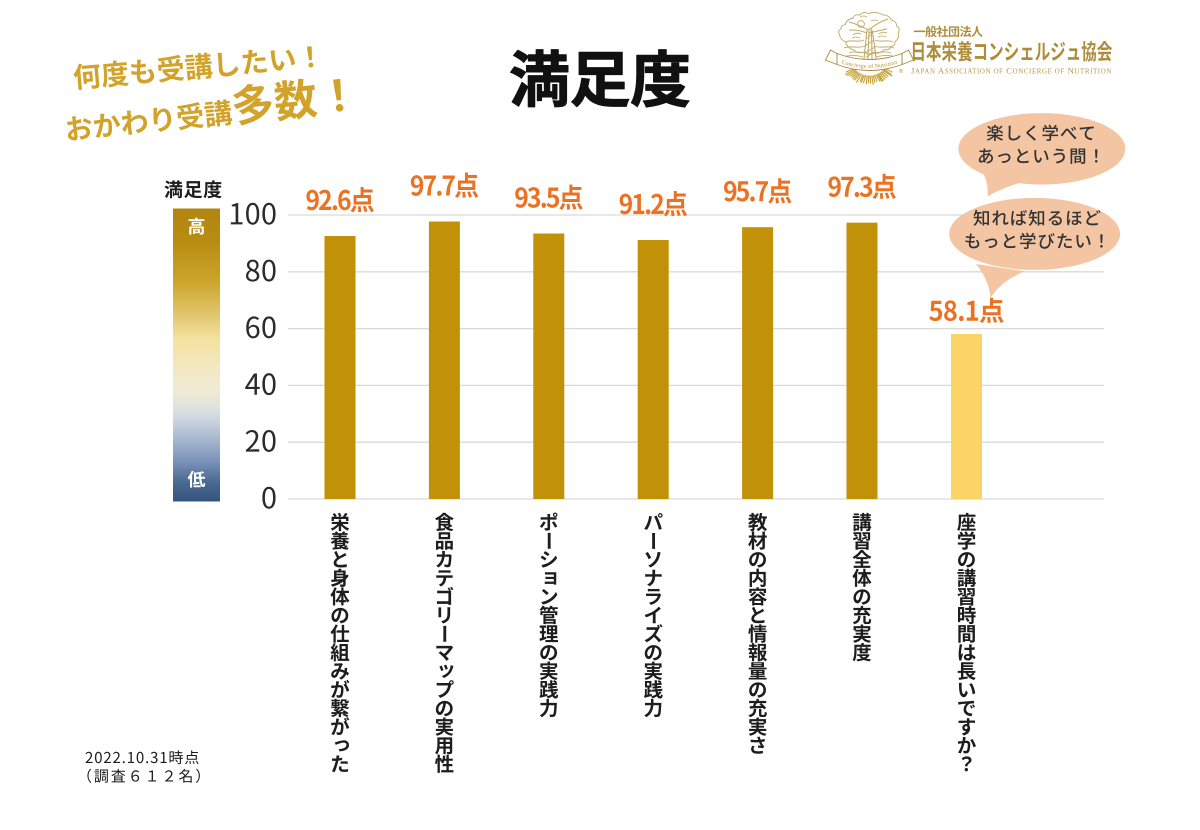  What do you see at coordinates (869, 65) in the screenshot?
I see `svg-text: Concierge of Nutrition` at bounding box center [869, 65].